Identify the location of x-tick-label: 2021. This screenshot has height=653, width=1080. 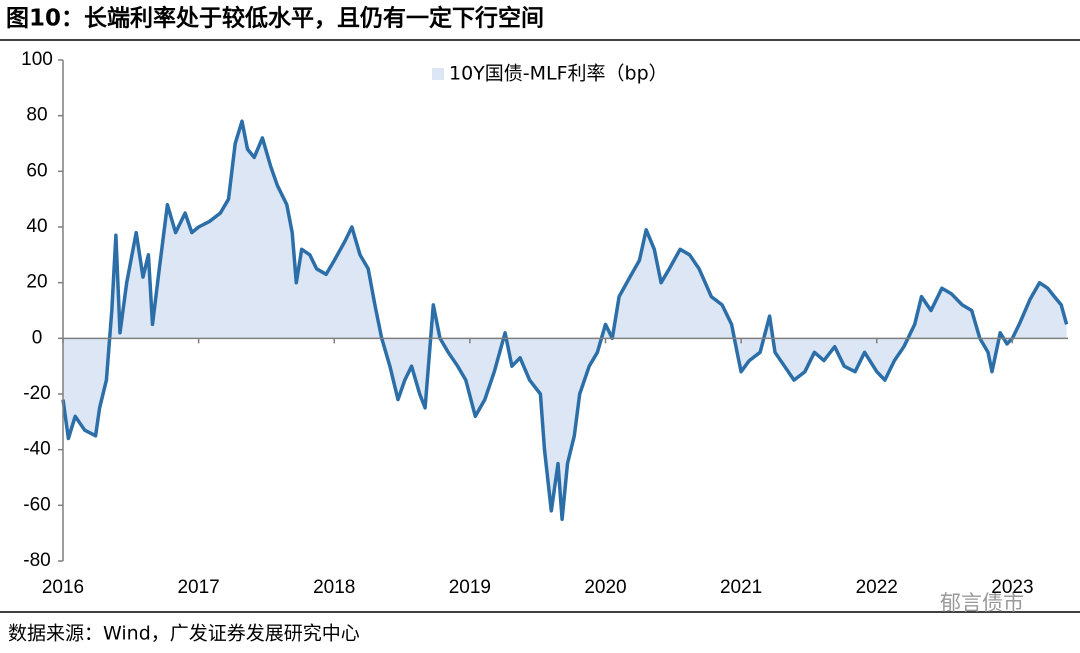
(741, 587).